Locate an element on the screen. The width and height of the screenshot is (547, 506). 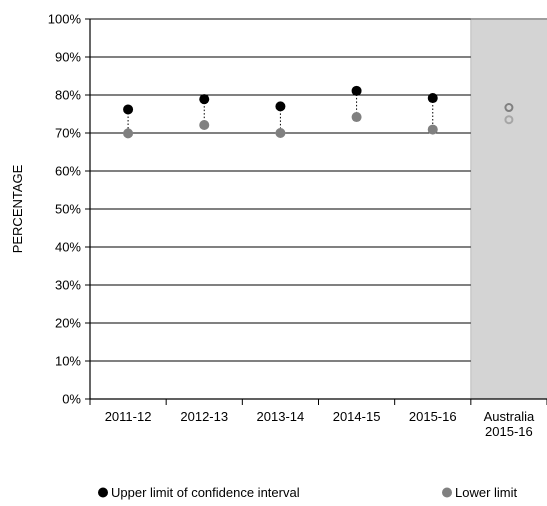
reference-lower-point is located at coordinates (509, 120).